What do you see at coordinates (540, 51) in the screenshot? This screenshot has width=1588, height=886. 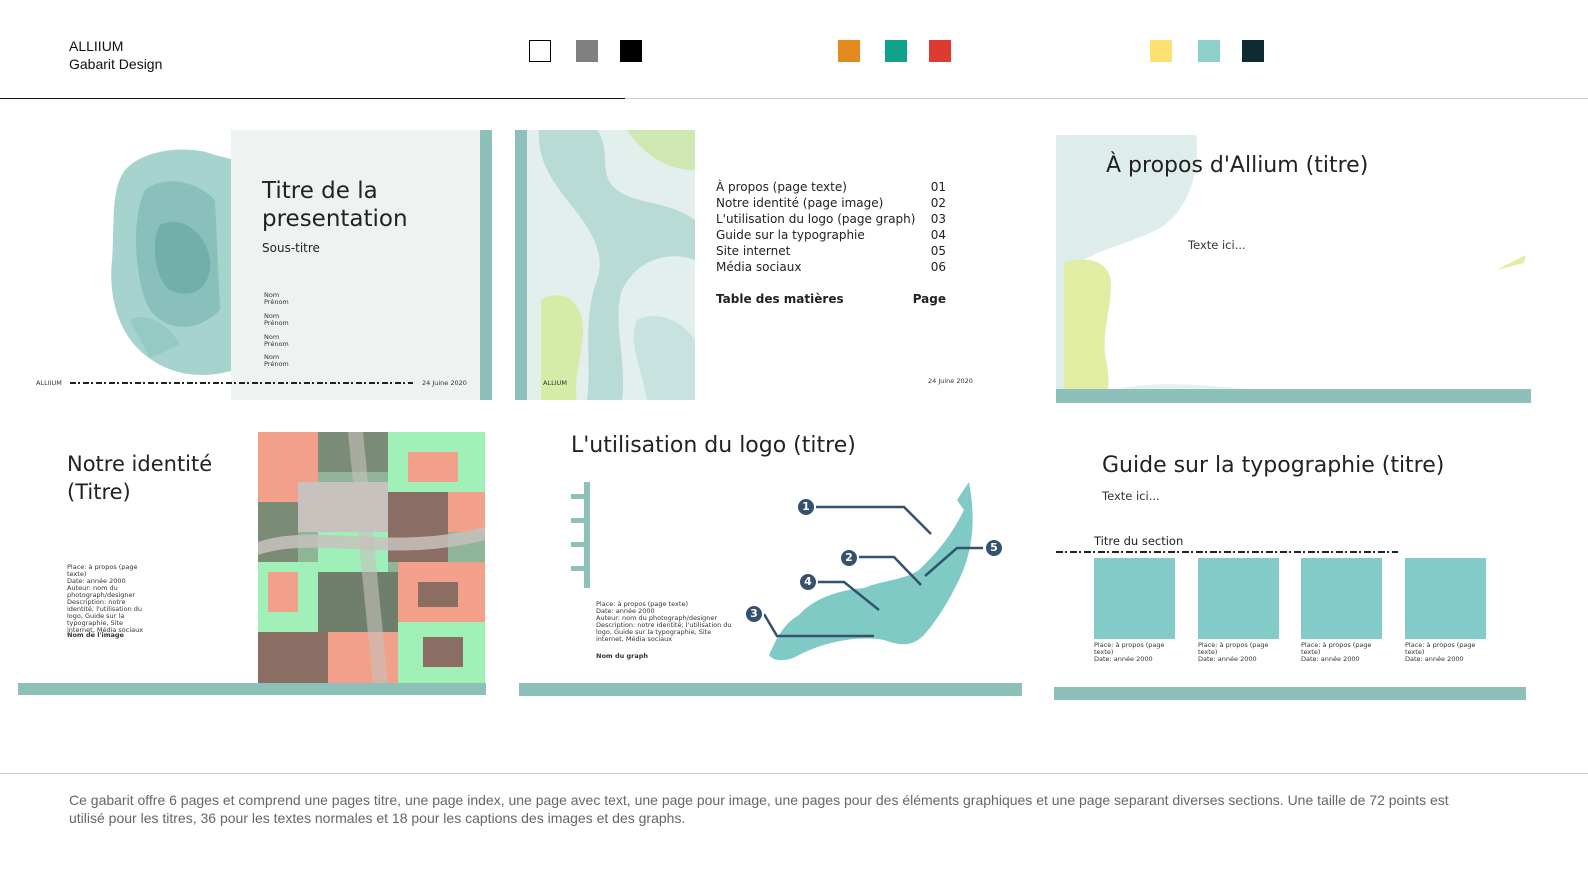 I see `swatch-white` at bounding box center [540, 51].